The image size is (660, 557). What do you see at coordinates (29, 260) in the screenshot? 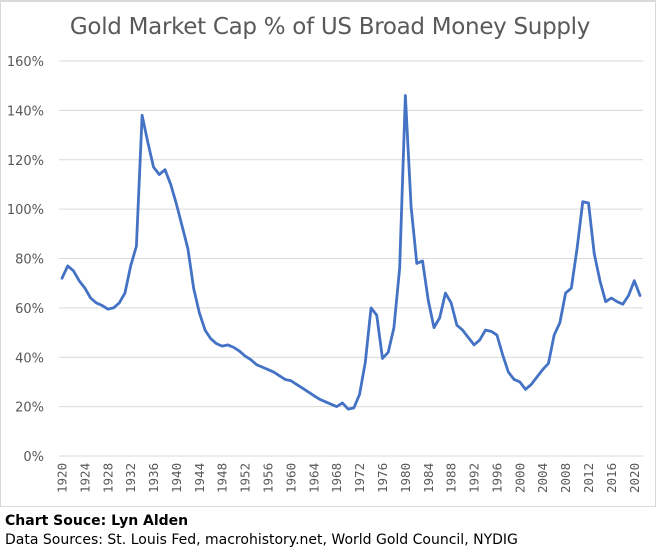
I see `y-tick-label: 80%` at bounding box center [29, 260].